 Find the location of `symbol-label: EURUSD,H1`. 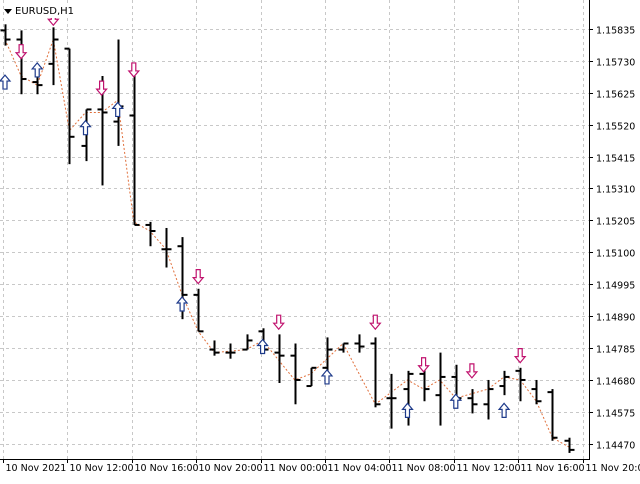

symbol-label: EURUSD,H1 is located at coordinates (44, 11).